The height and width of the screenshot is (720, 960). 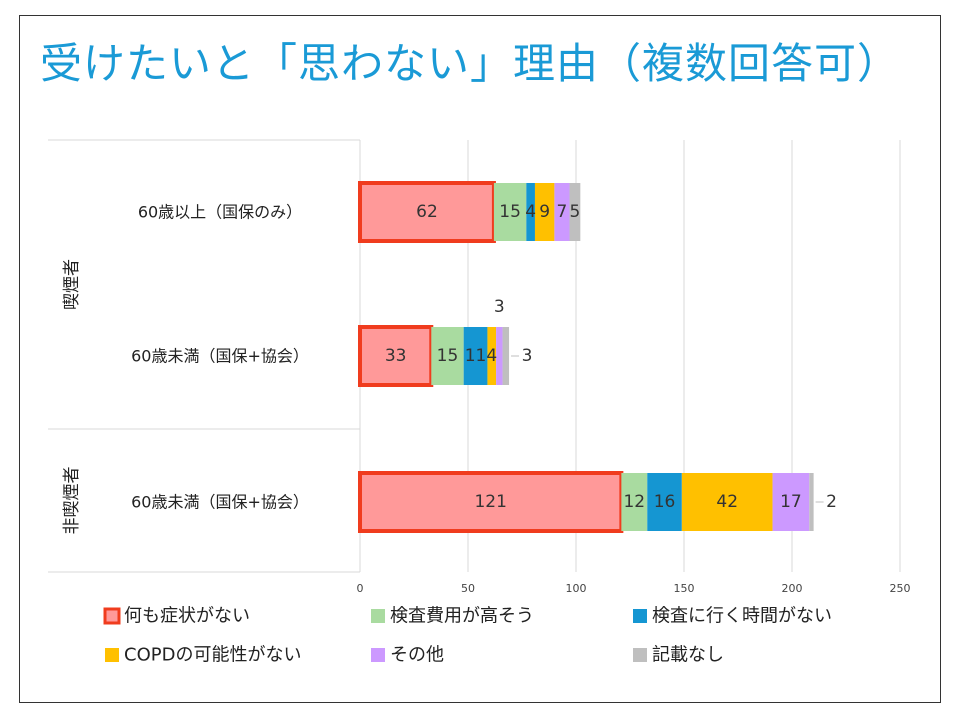 I want to click on data-label: 62, so click(x=427, y=212).